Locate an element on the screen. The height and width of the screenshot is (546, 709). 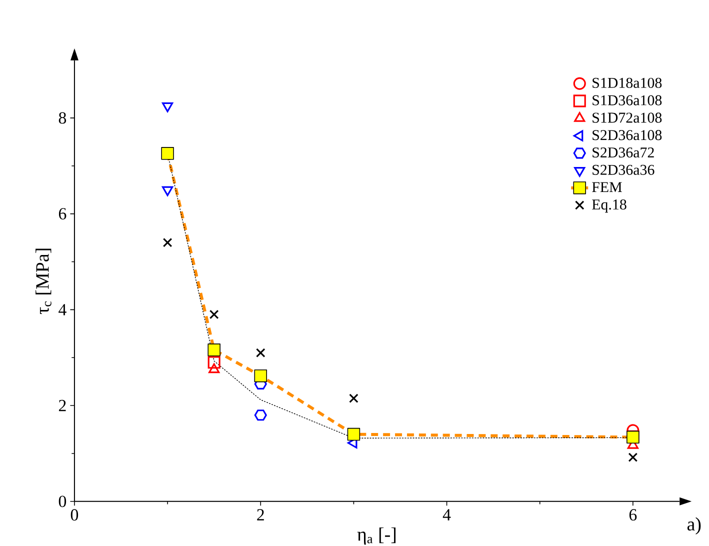
legend-label: S2D36a72 is located at coordinates (623, 152).